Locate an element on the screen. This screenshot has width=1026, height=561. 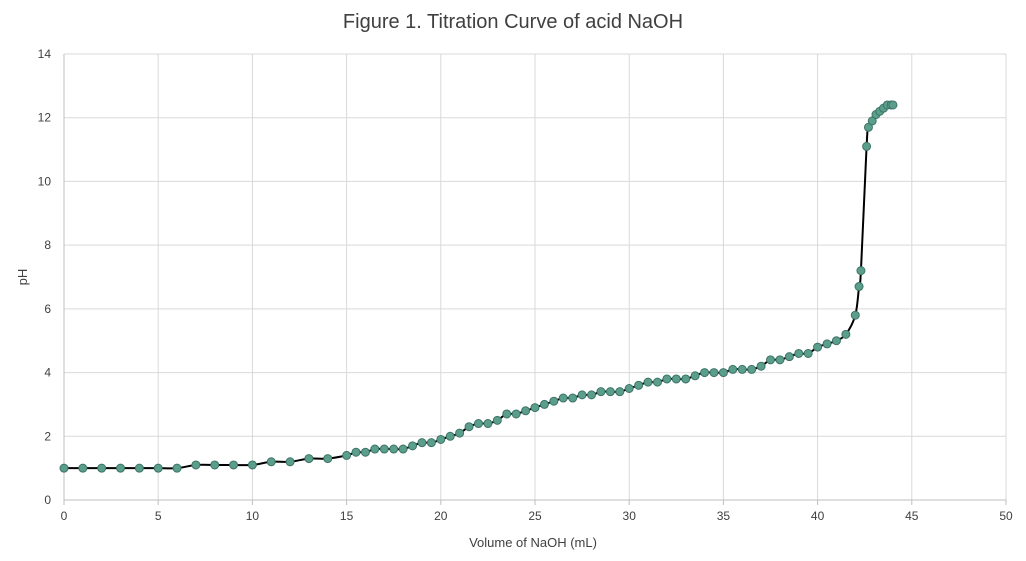
y-tick-label: 14 is located at coordinates (45, 54).